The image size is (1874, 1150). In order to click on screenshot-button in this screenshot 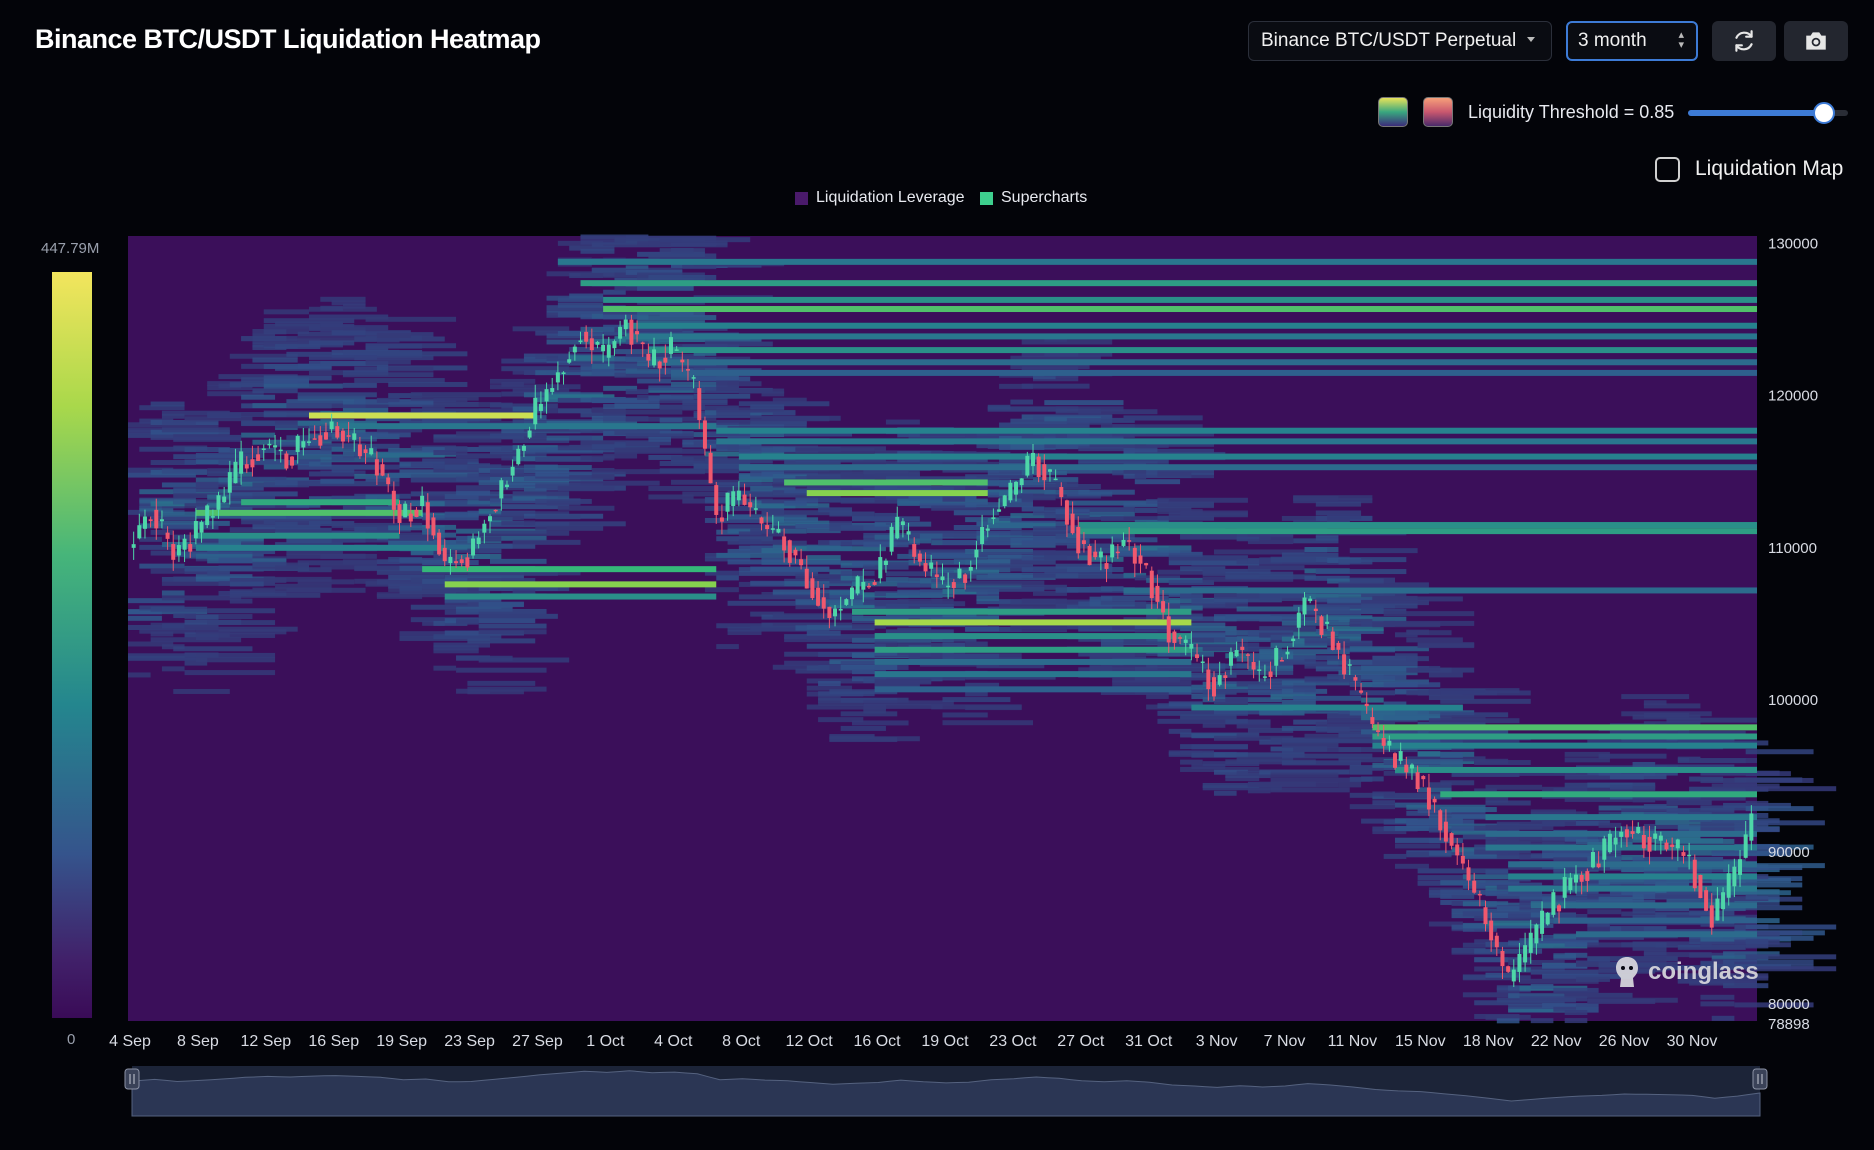, I will do `click(1816, 41)`.